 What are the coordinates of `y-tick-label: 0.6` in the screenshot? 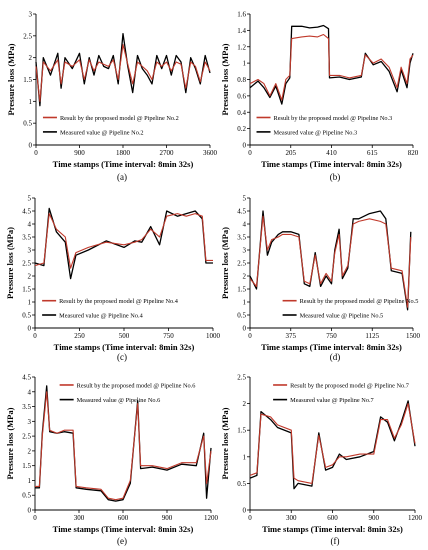 It's located at (241, 96).